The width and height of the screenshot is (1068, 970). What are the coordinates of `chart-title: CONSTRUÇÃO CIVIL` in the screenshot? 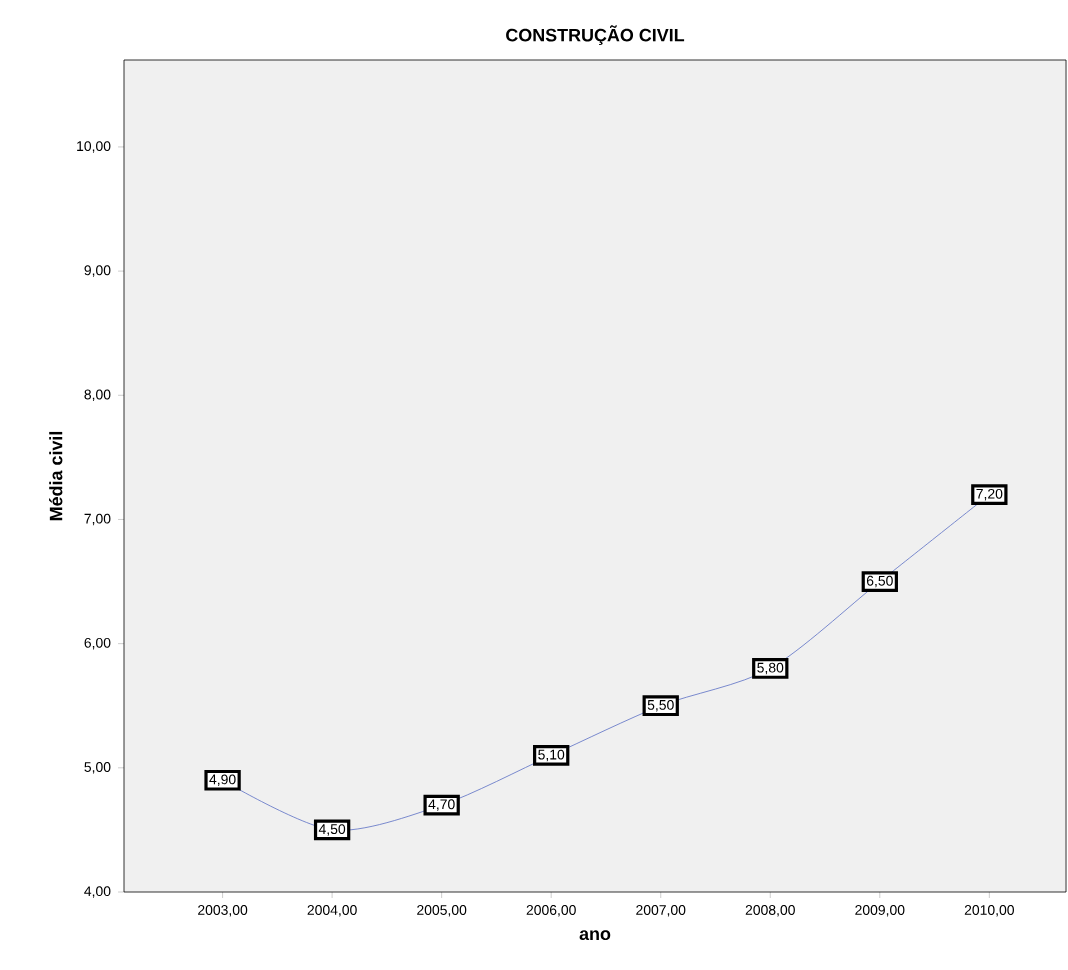 It's located at (595, 35).